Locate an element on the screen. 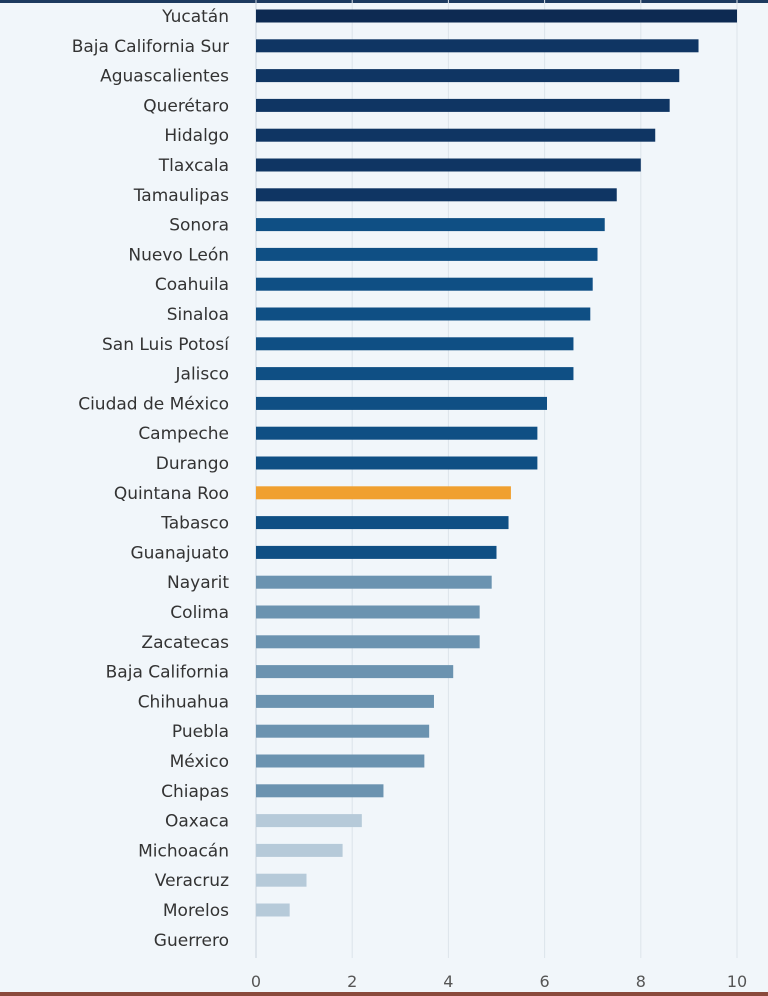 This screenshot has height=996, width=768. x-tick-label: 8 is located at coordinates (641, 981).